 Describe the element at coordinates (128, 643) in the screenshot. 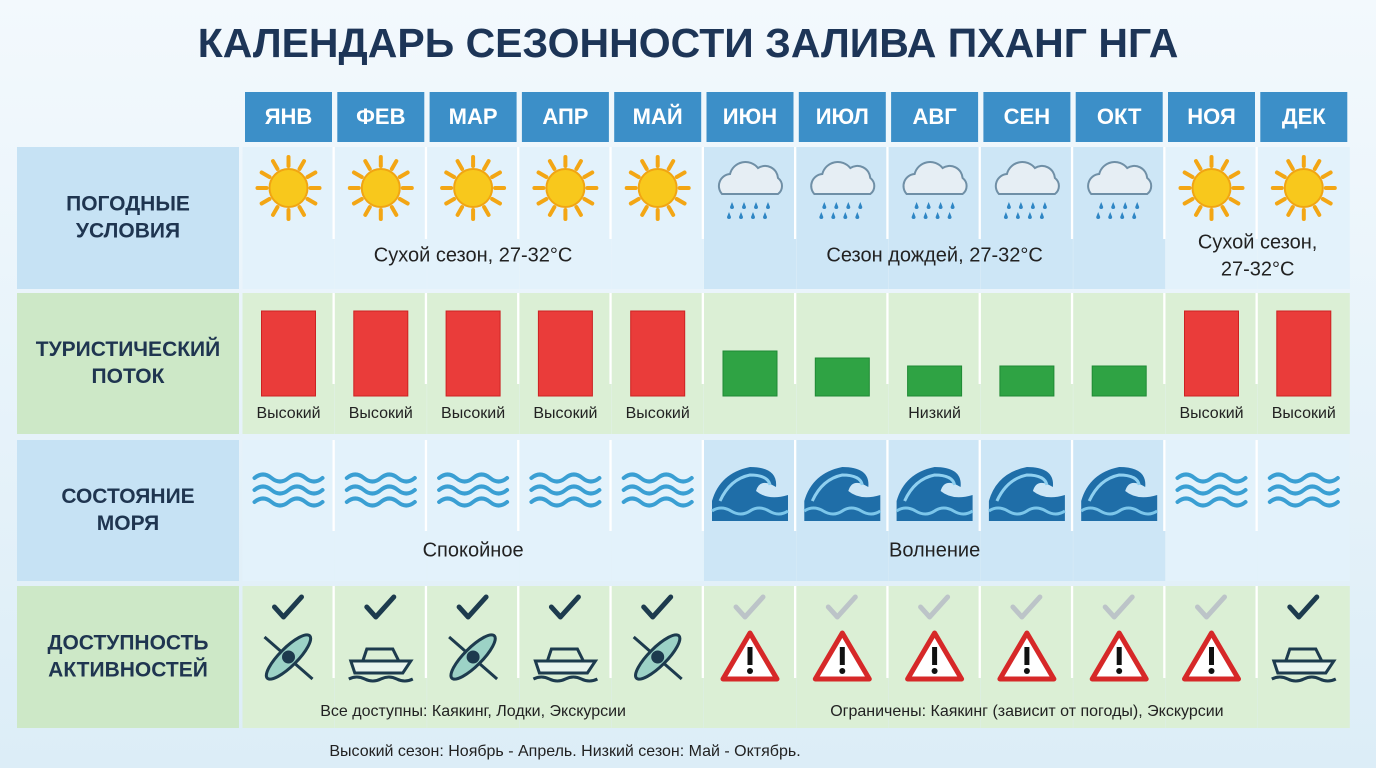

I see `row-label: ДОСТУПНОСТЬ` at that location.